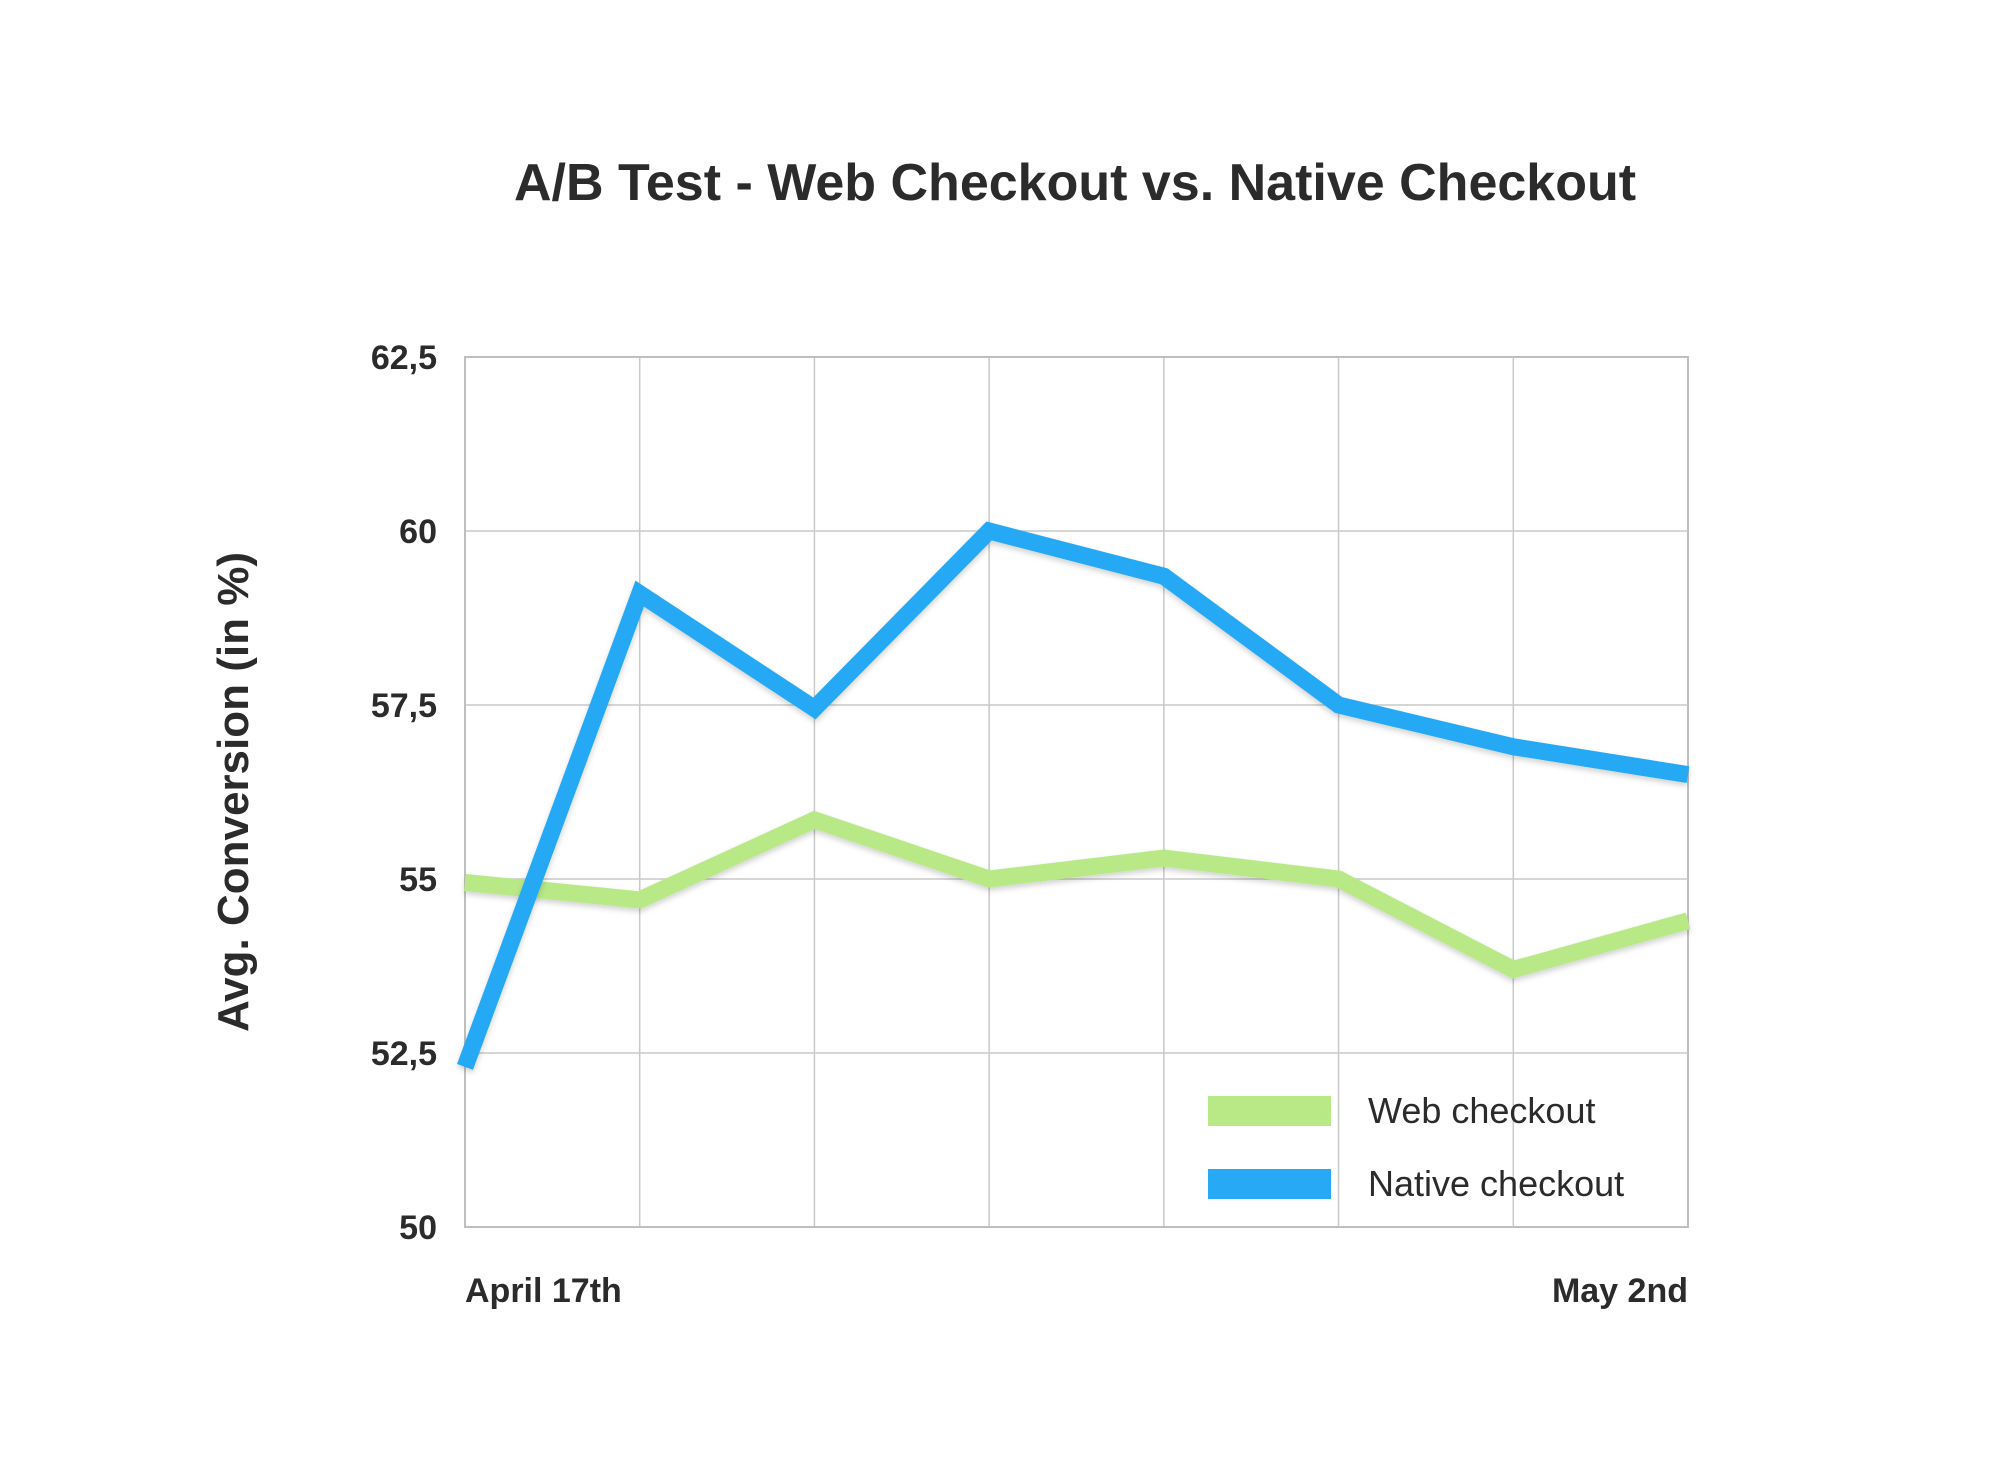 This screenshot has height=1466, width=2000. I want to click on legend: Web checkout Native checkout, so click(1416, 1147).